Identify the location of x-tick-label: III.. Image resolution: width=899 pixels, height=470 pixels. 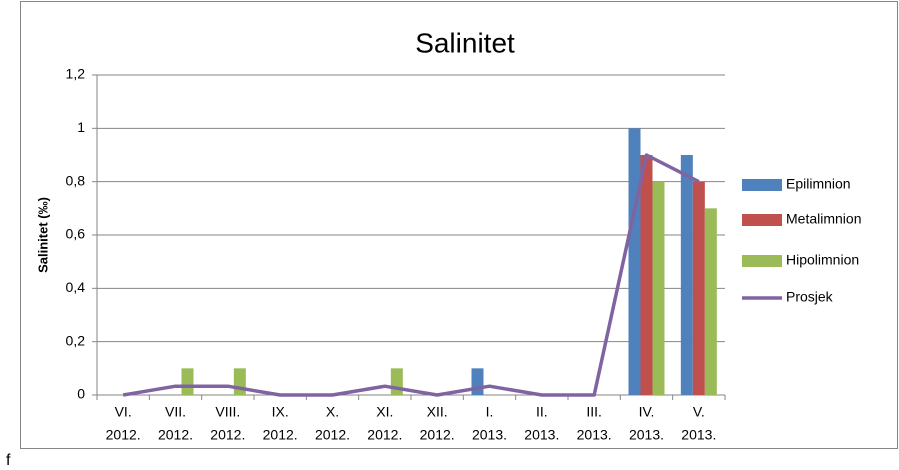
(594, 412).